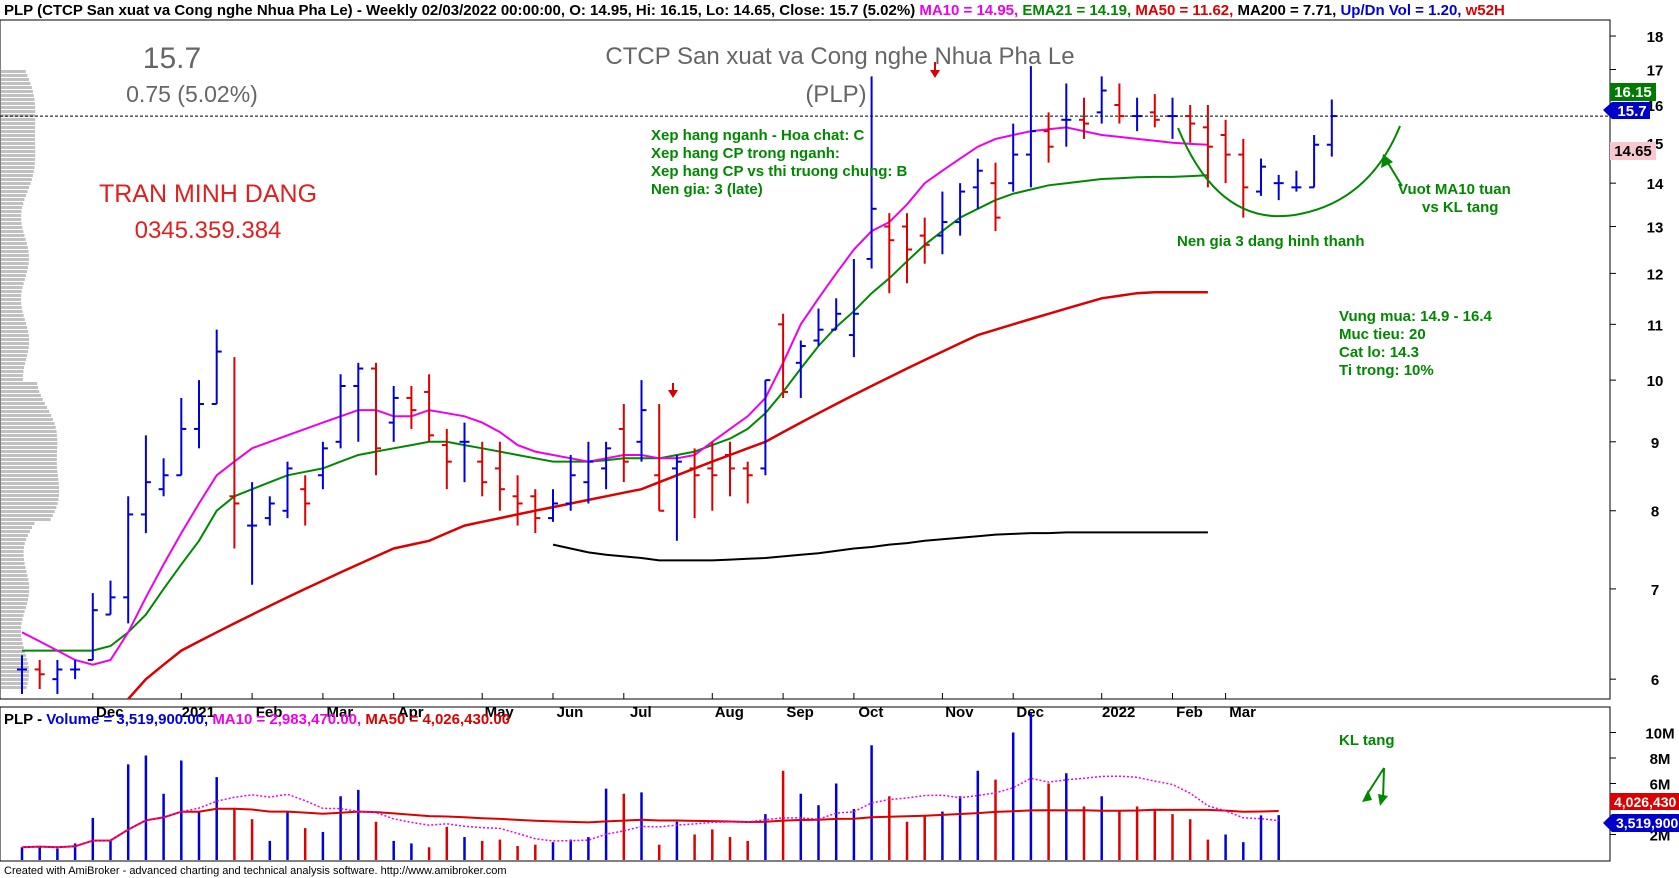  I want to click on base-arc, so click(1289, 171).